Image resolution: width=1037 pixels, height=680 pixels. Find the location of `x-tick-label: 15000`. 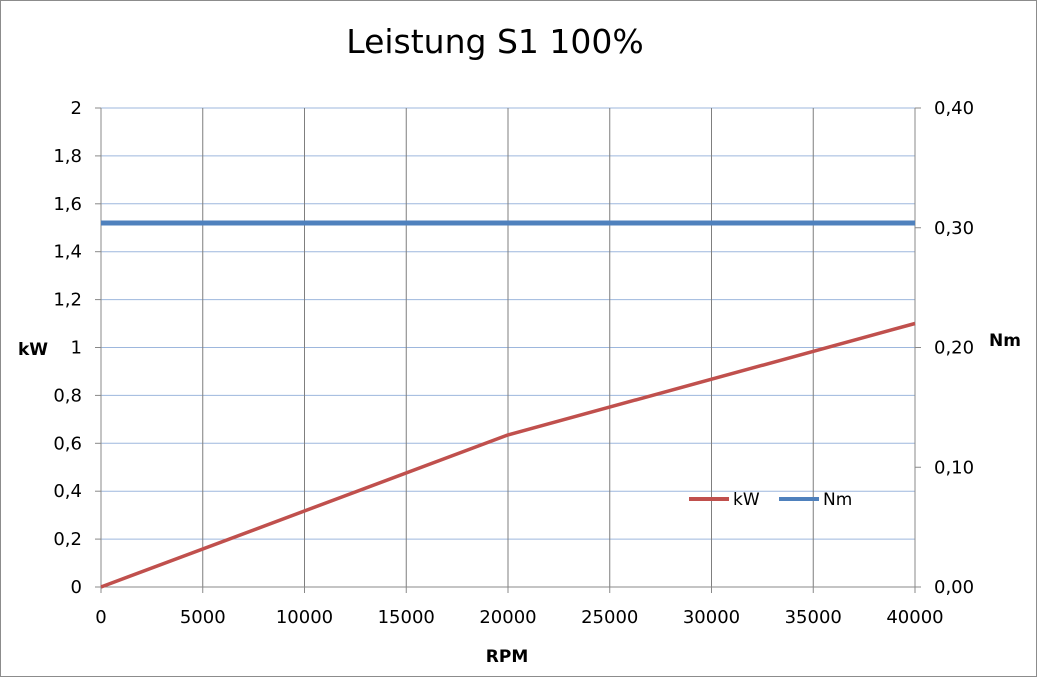

x-tick-label: 15000 is located at coordinates (406, 617).